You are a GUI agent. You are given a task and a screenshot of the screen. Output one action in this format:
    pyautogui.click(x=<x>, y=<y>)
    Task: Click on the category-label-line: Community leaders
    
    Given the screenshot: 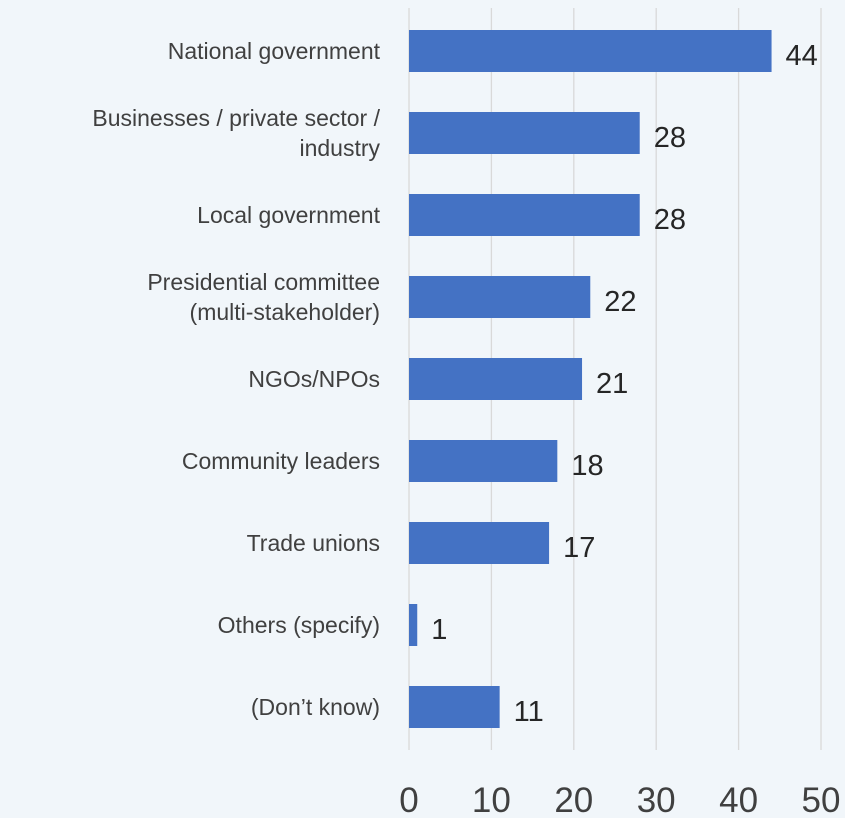 What is the action you would take?
    pyautogui.click(x=281, y=461)
    